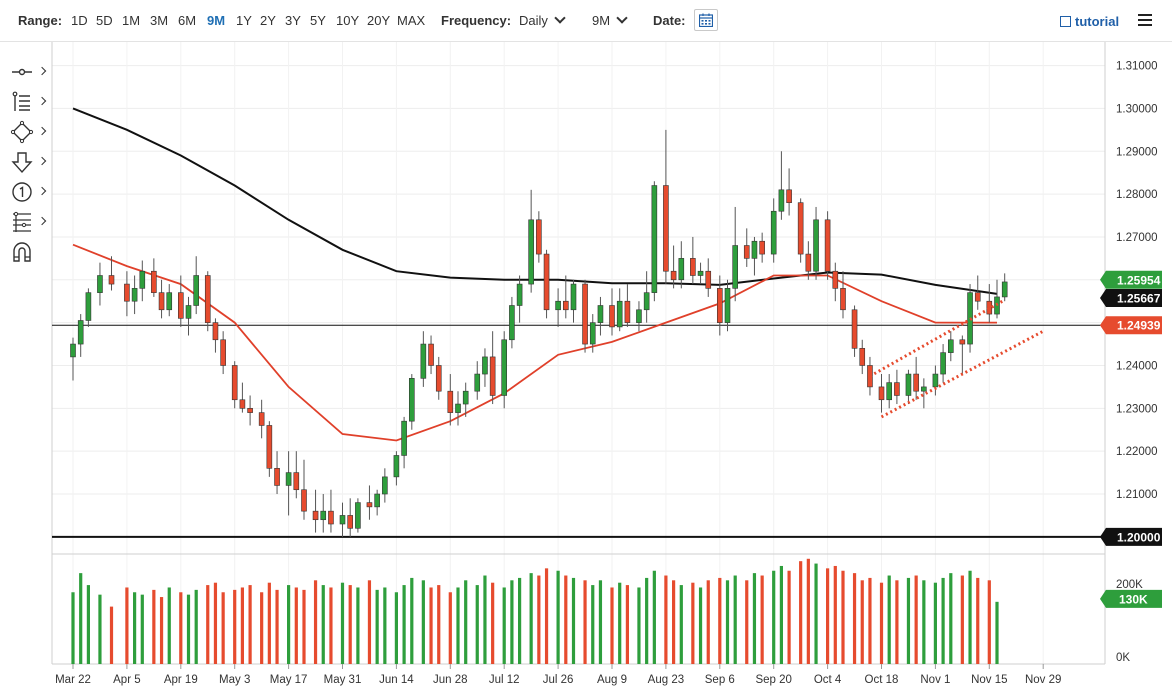 Image resolution: width=1172 pixels, height=696 pixels. I want to click on fibonacci-tool, so click(30, 222).